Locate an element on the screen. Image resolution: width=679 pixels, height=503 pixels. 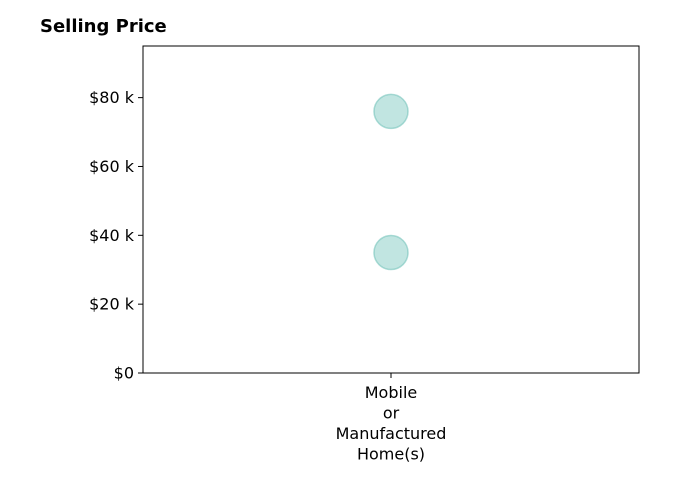
y-tick-label: $40 k is located at coordinates (112, 235).